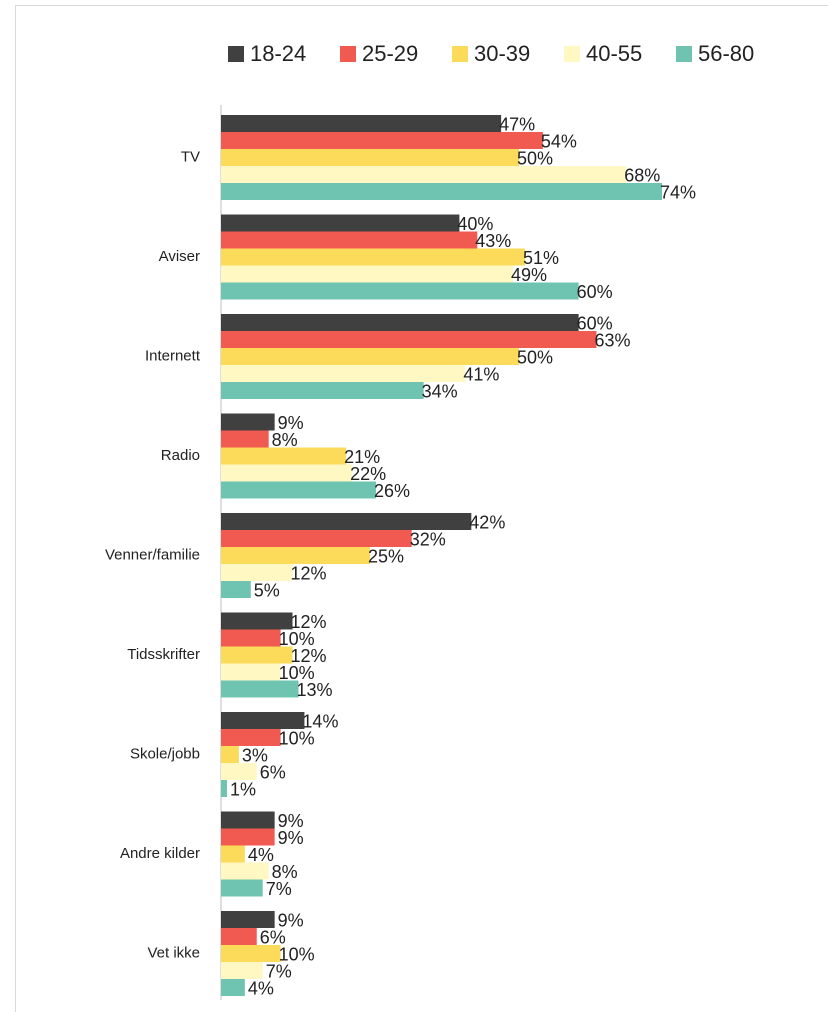  What do you see at coordinates (278, 53) in the screenshot?
I see `legend-label: 18-24` at bounding box center [278, 53].